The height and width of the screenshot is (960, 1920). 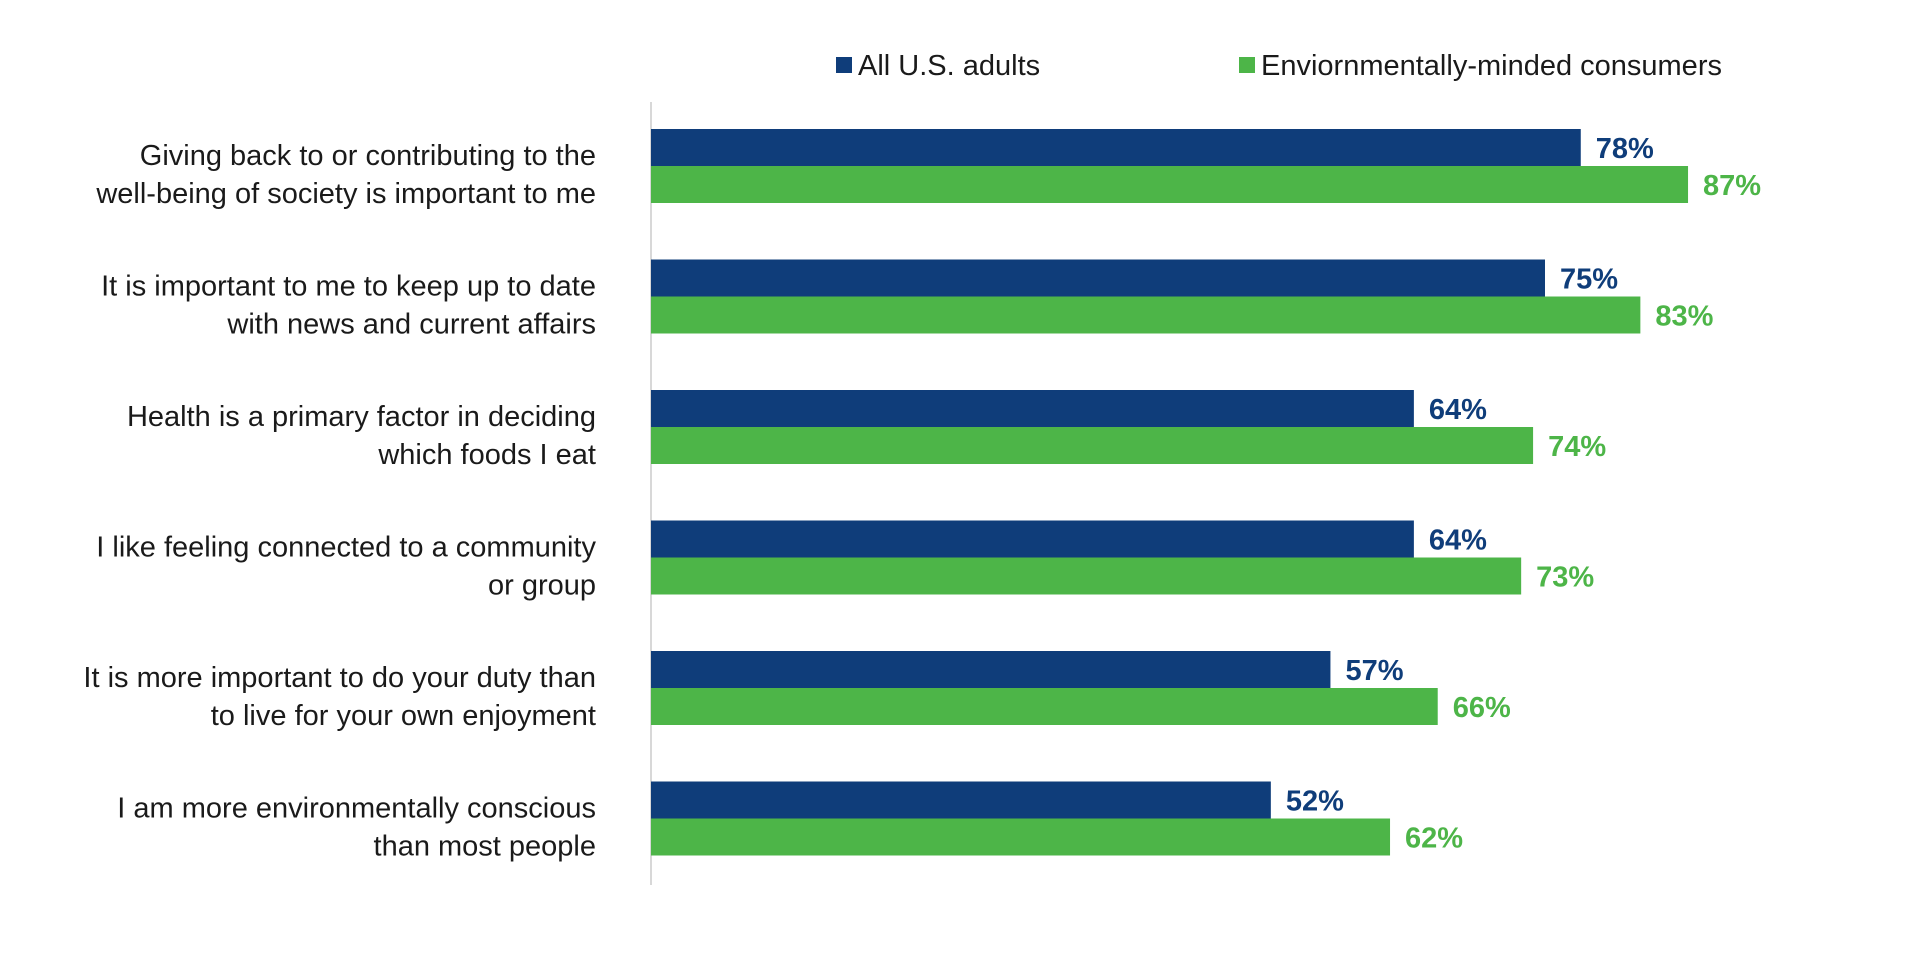 What do you see at coordinates (1146, 315) in the screenshot?
I see `bar-s1-c1` at bounding box center [1146, 315].